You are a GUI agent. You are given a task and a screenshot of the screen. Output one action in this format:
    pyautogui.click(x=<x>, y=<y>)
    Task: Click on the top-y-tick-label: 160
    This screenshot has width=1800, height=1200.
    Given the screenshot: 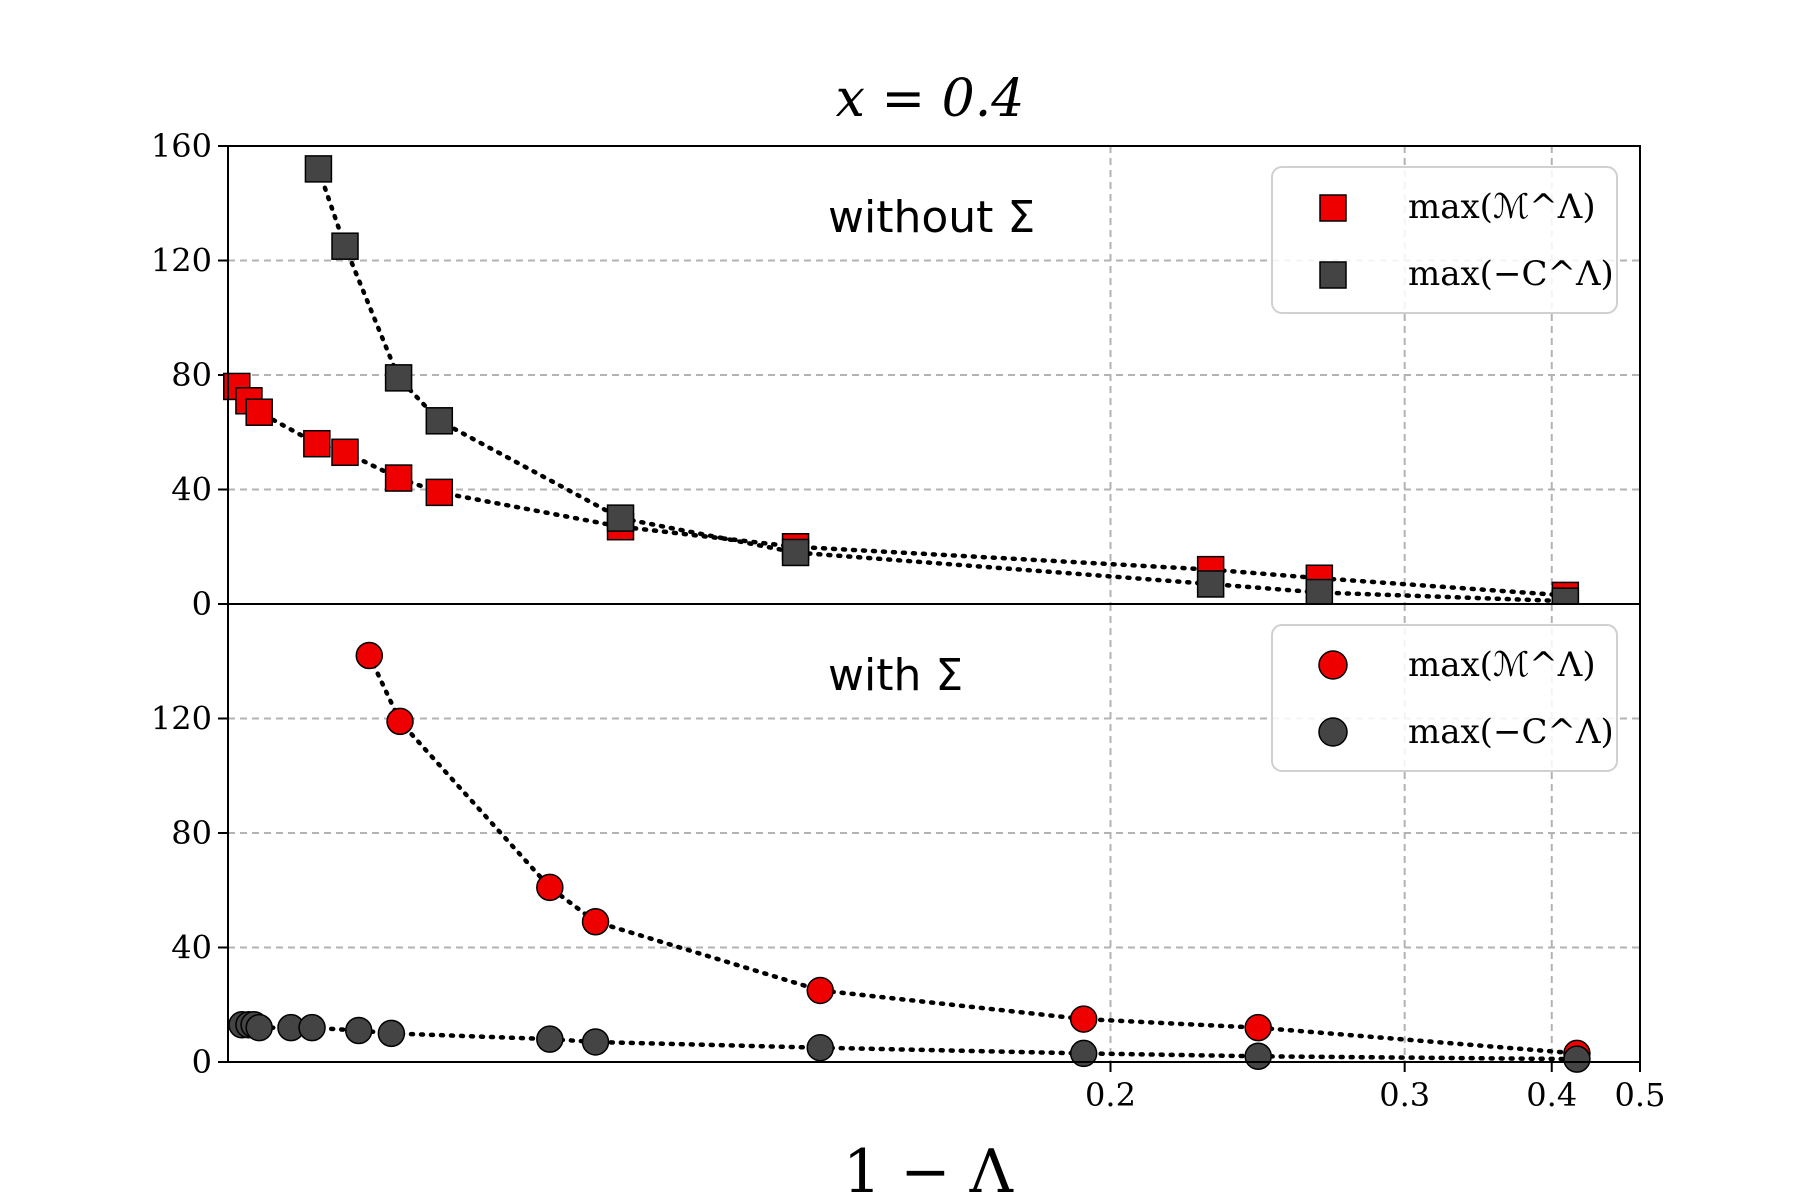 What is the action you would take?
    pyautogui.click(x=181, y=146)
    